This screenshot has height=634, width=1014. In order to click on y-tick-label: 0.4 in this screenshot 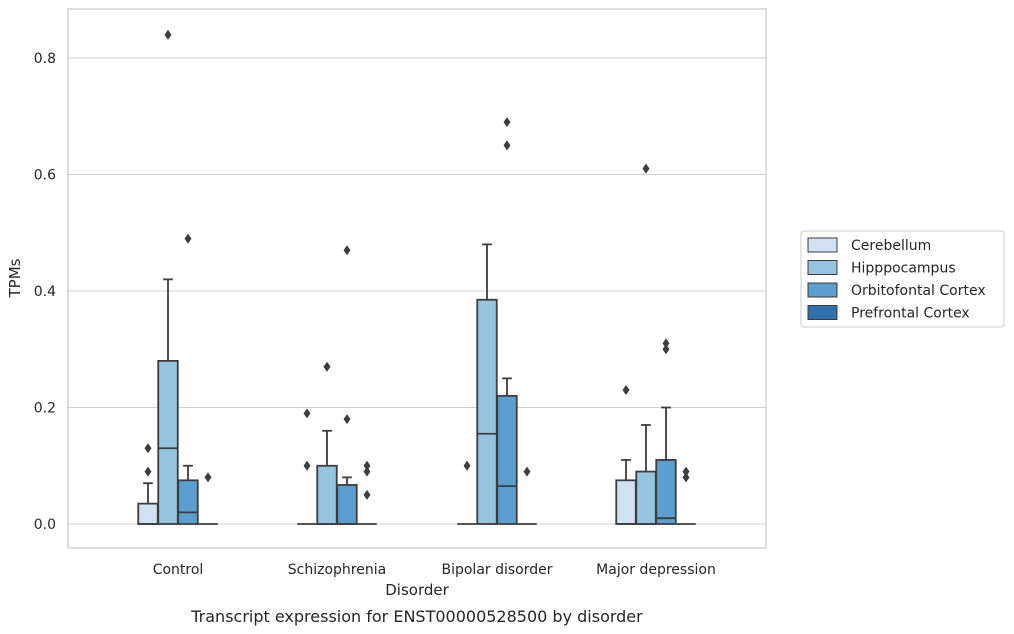, I will do `click(45, 292)`.